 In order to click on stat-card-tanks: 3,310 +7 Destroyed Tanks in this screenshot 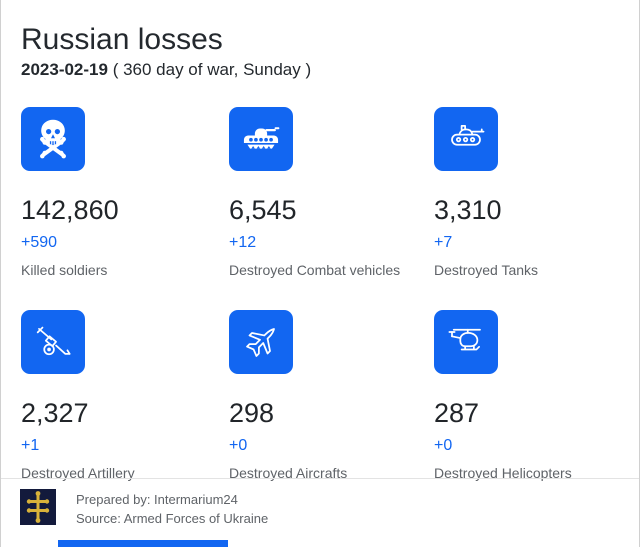, I will do `click(536, 193)`.